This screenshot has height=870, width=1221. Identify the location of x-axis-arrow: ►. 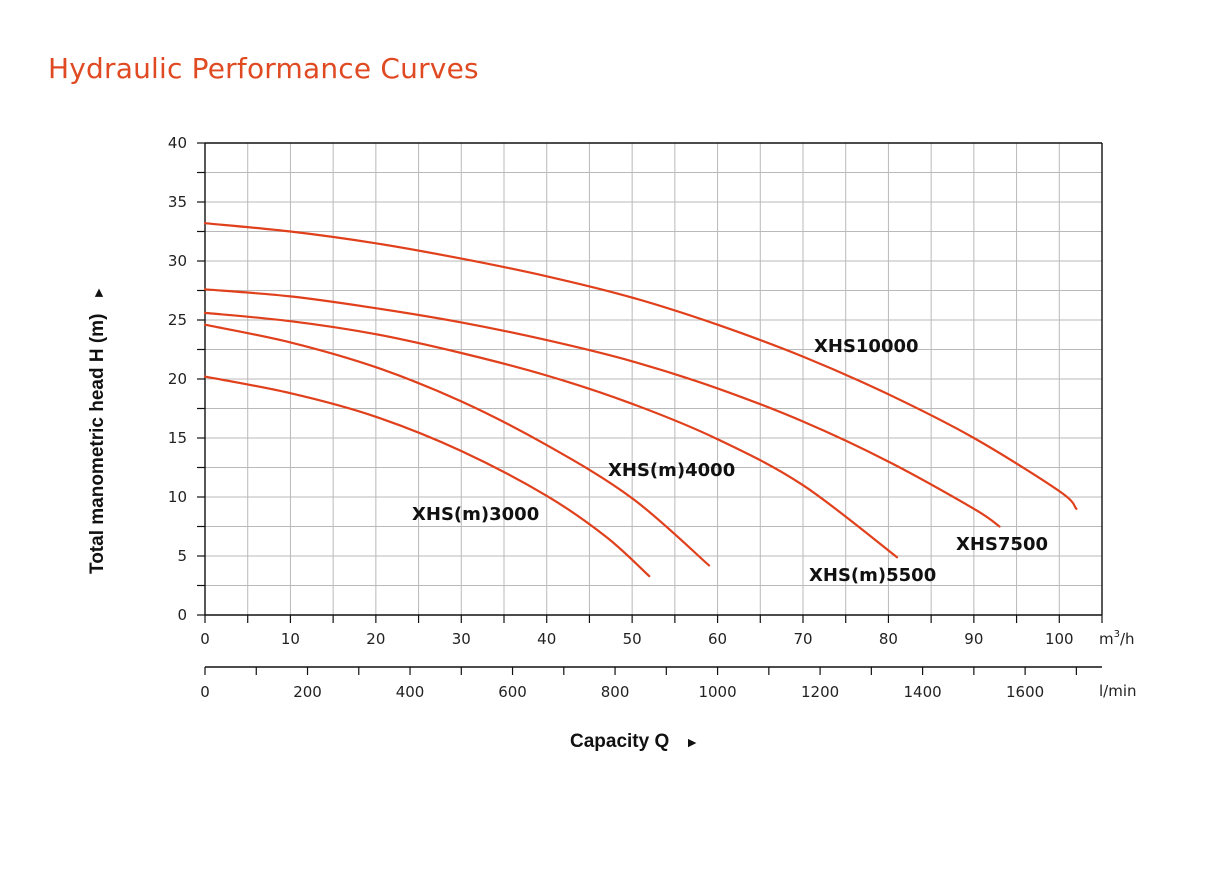
(692, 742).